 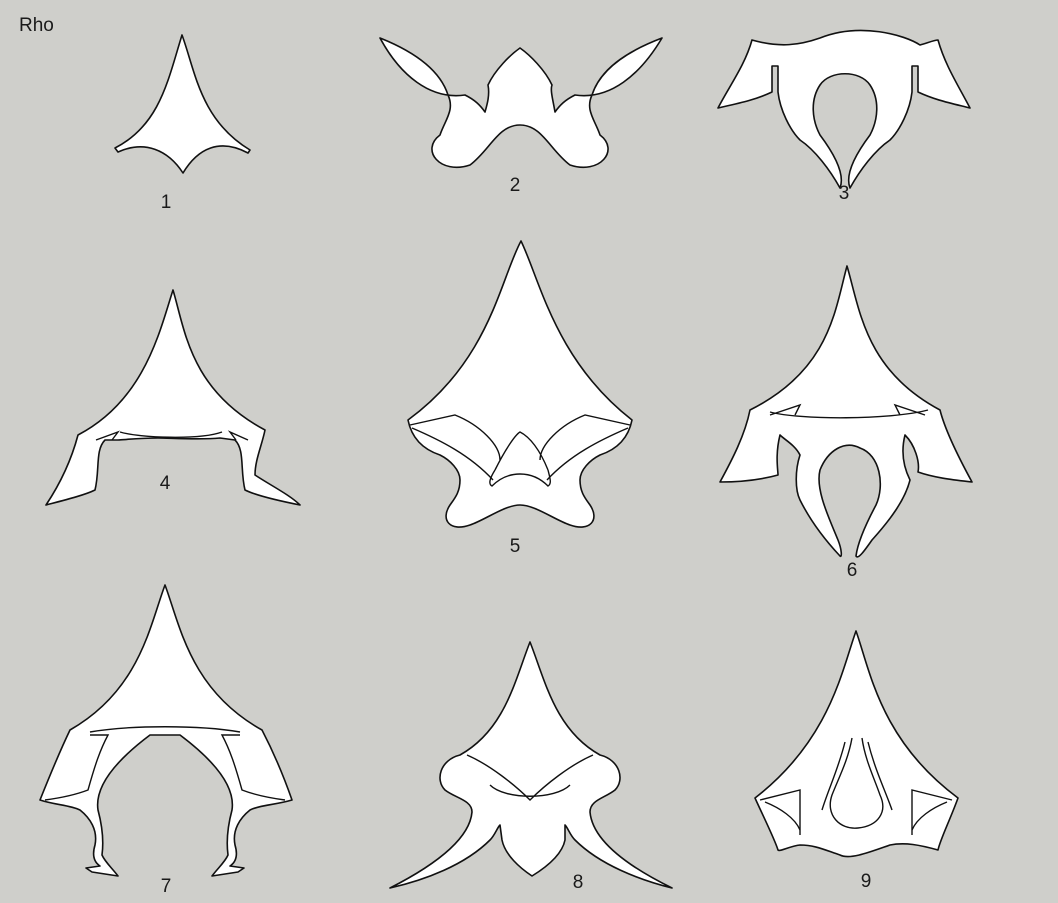 What do you see at coordinates (852, 570) in the screenshot?
I see `label-6: 6` at bounding box center [852, 570].